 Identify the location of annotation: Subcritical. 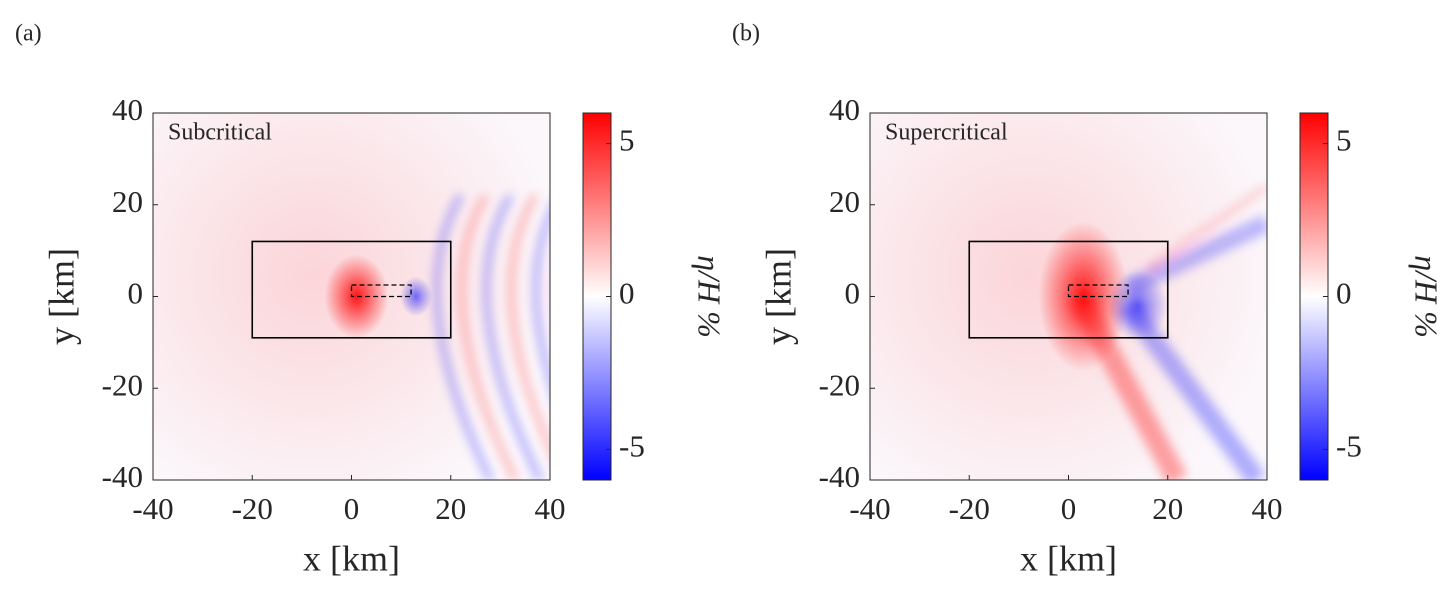
(220, 133).